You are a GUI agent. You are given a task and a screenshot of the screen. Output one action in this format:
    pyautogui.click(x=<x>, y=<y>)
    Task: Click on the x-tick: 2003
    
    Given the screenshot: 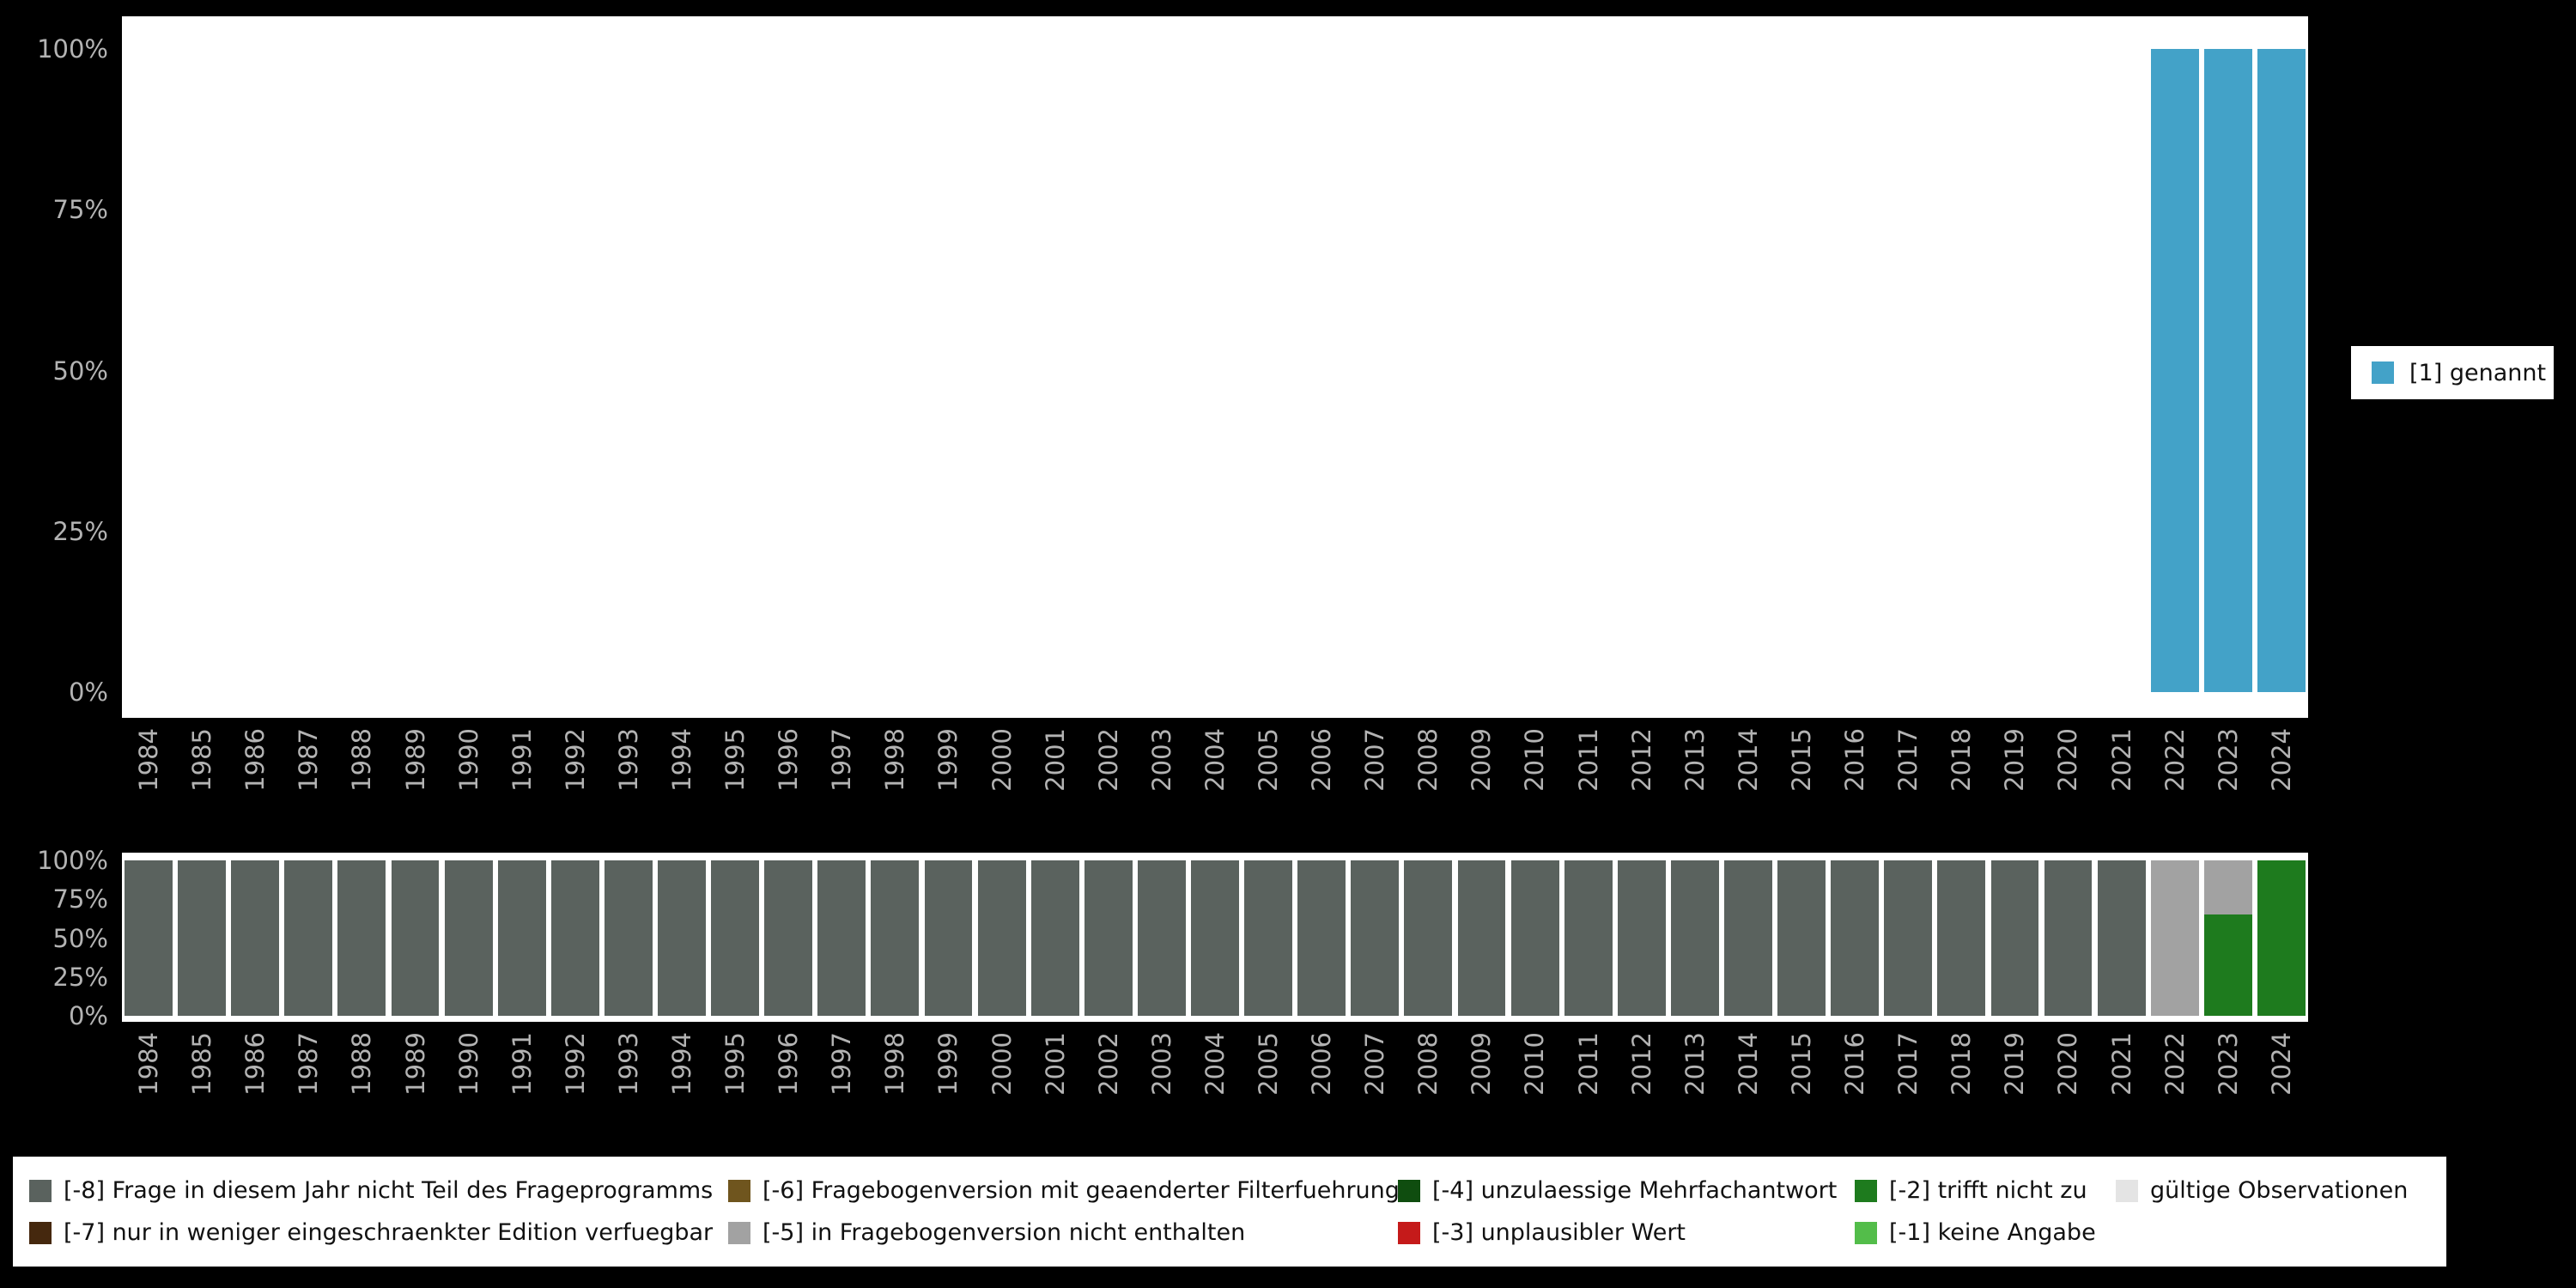 What is the action you would take?
    pyautogui.click(x=1162, y=1078)
    